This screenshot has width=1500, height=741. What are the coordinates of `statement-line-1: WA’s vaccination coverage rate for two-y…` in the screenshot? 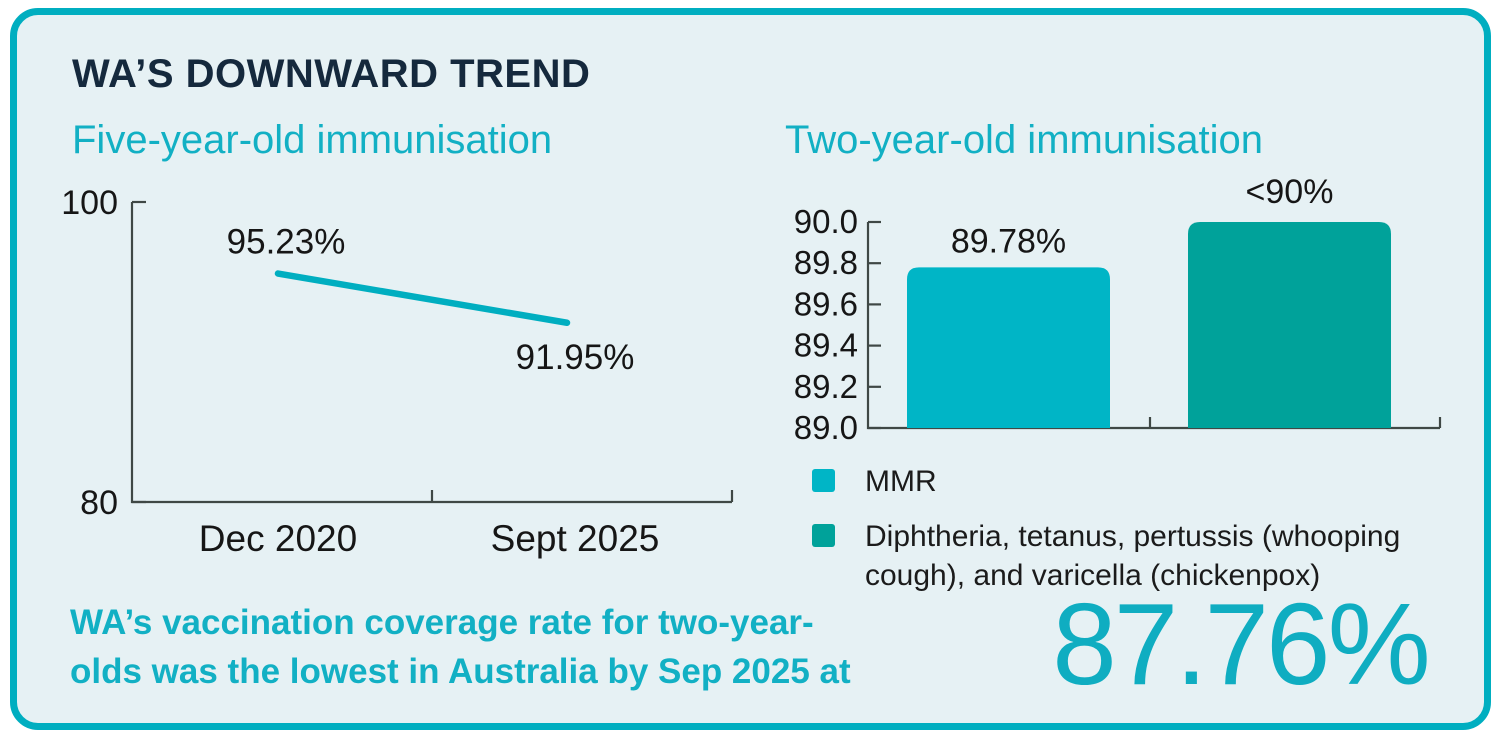 It's located at (442, 622).